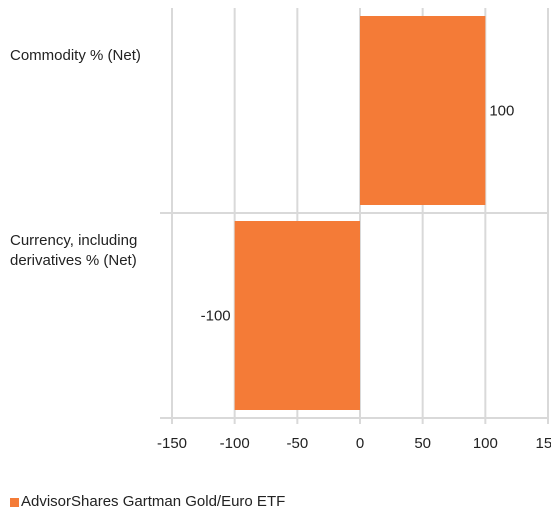  I want to click on legend: AdvisorShares Gartman Gold/Euro ETF, so click(147, 502).